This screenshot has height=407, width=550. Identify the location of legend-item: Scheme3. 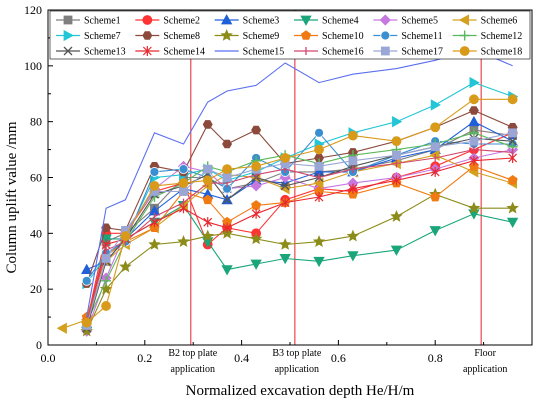
(247, 20).